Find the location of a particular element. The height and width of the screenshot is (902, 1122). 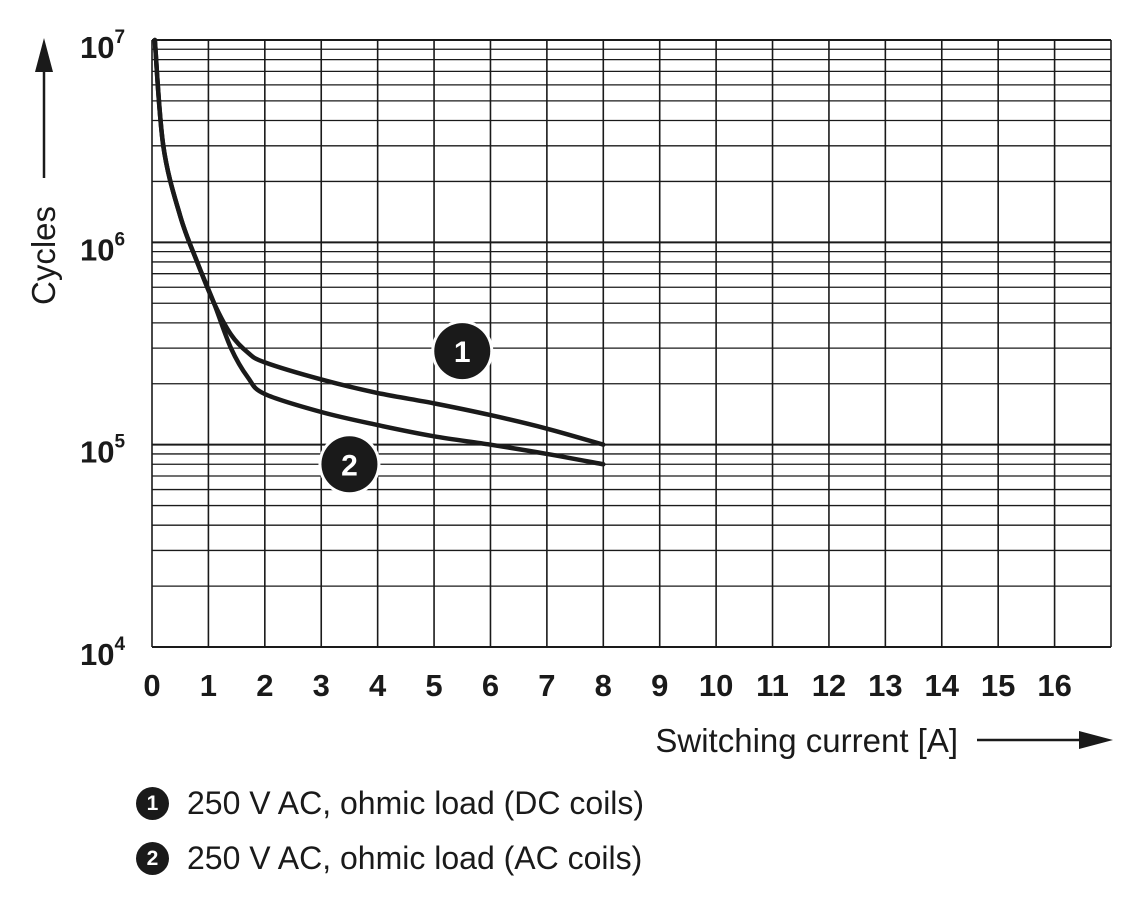

legend-item-1: 1 250 V AC, ohmic load (DC coils) is located at coordinates (390, 803).